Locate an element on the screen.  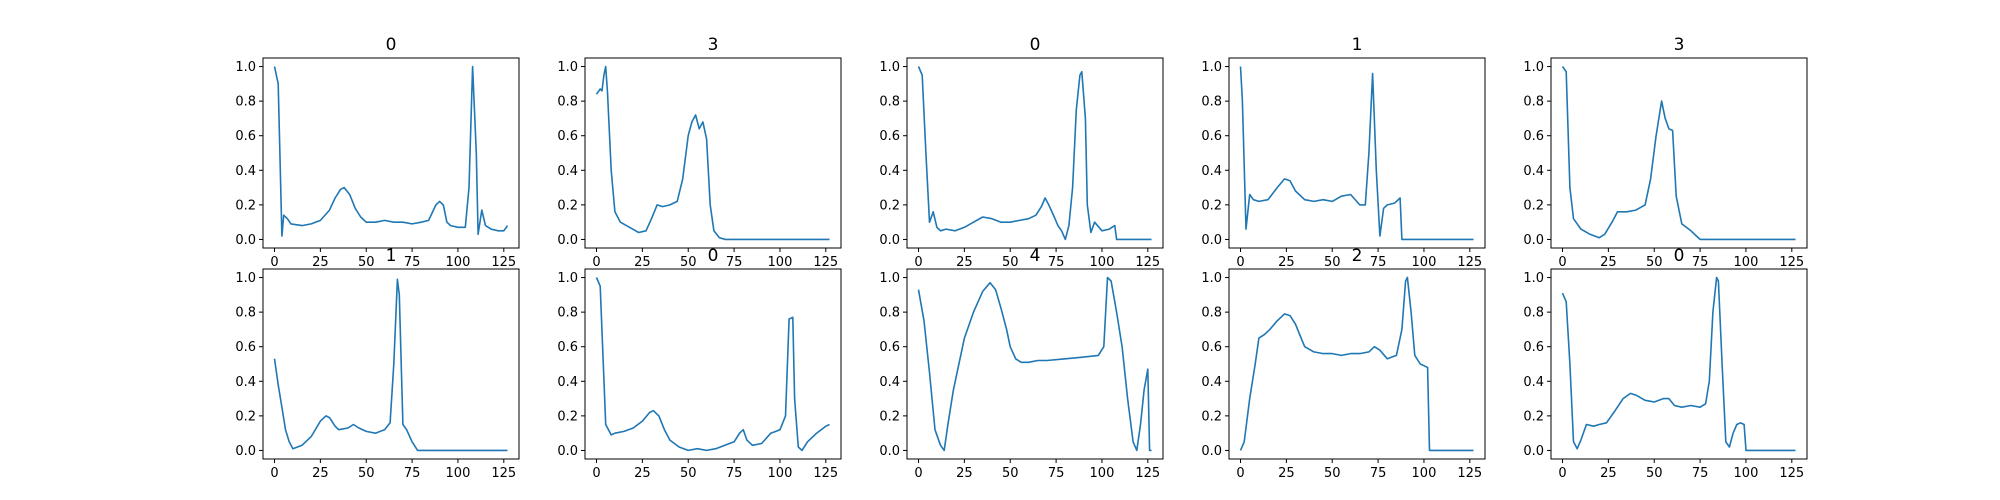
subplot-2: 0 0.0 0.2 0.4 0.6 0.8 1.0 0 25 50 75 100 125 is located at coordinates (1021, 152).